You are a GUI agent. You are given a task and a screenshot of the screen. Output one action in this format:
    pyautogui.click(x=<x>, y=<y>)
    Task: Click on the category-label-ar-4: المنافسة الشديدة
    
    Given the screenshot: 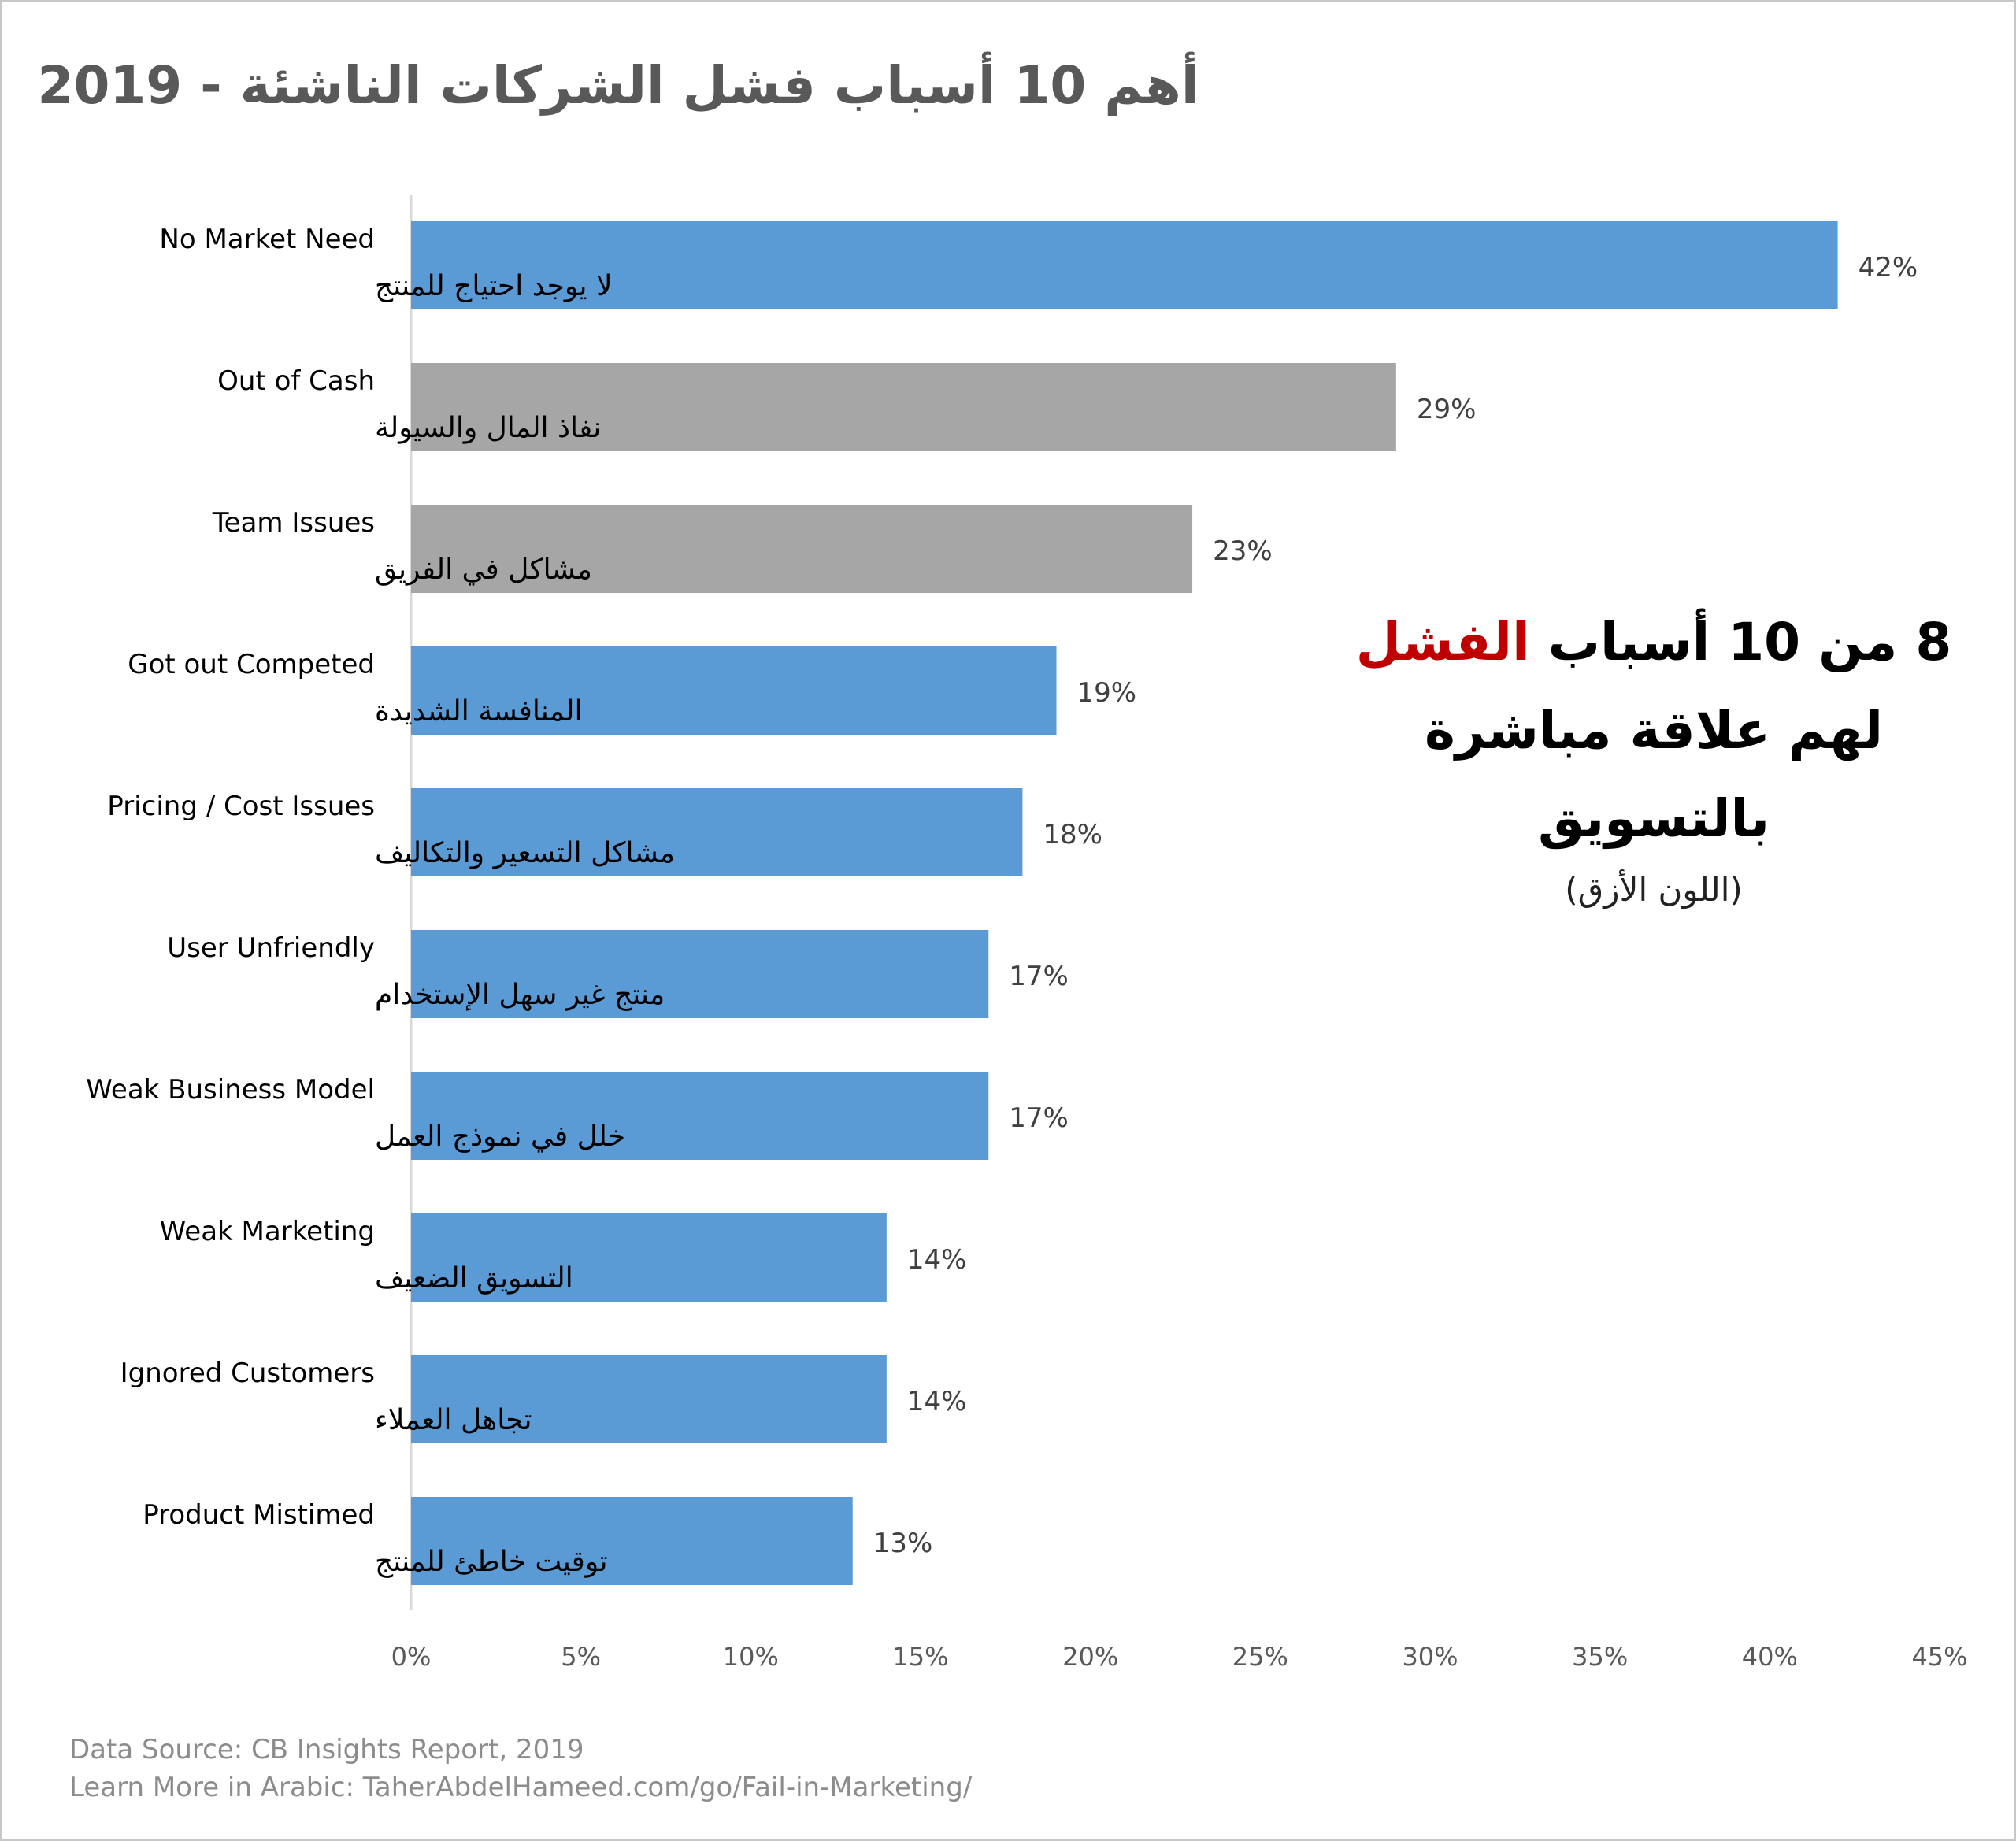 What is the action you would take?
    pyautogui.click(x=478, y=711)
    